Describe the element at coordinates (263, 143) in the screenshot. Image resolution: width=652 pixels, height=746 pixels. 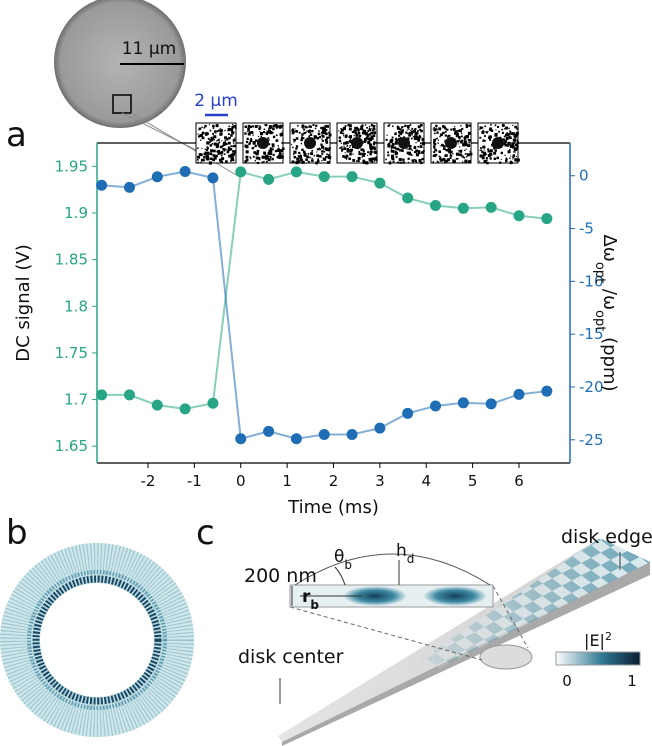
I see `speckle-core` at that location.